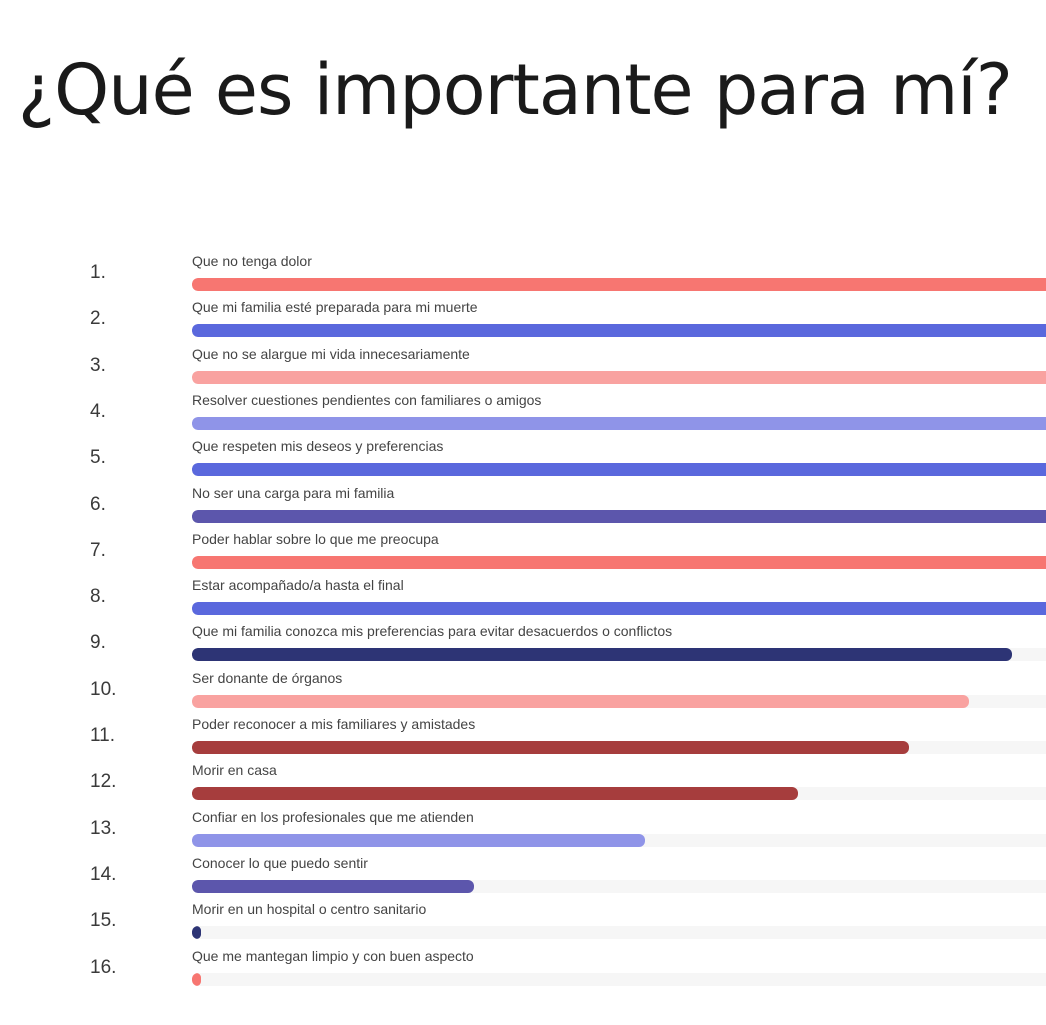 The height and width of the screenshot is (1025, 1046). Describe the element at coordinates (103, 782) in the screenshot. I see `rank-number: 12.` at that location.